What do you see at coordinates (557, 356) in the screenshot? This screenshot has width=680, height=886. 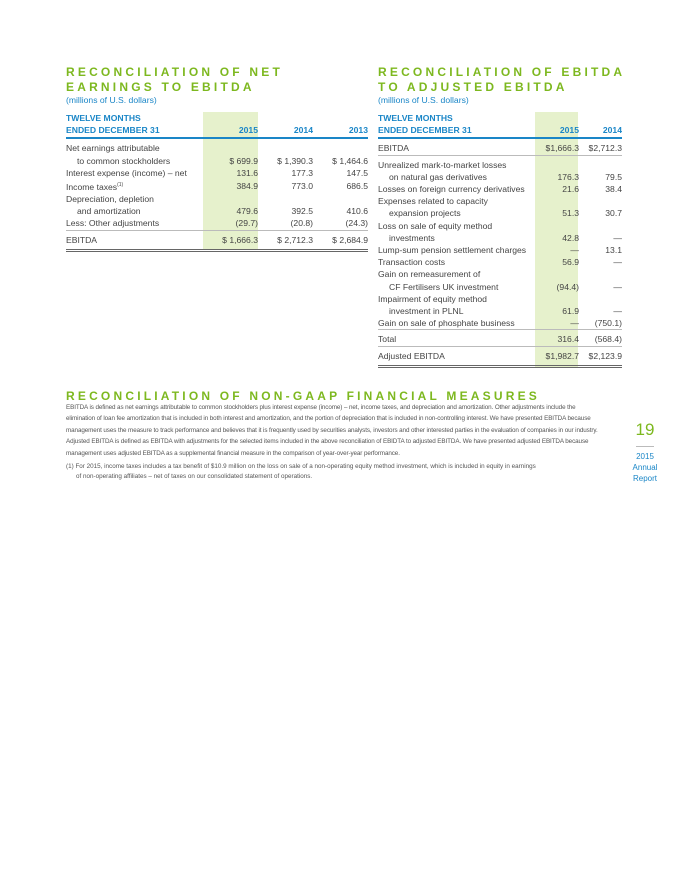 I see `row-value: $1,982.7` at bounding box center [557, 356].